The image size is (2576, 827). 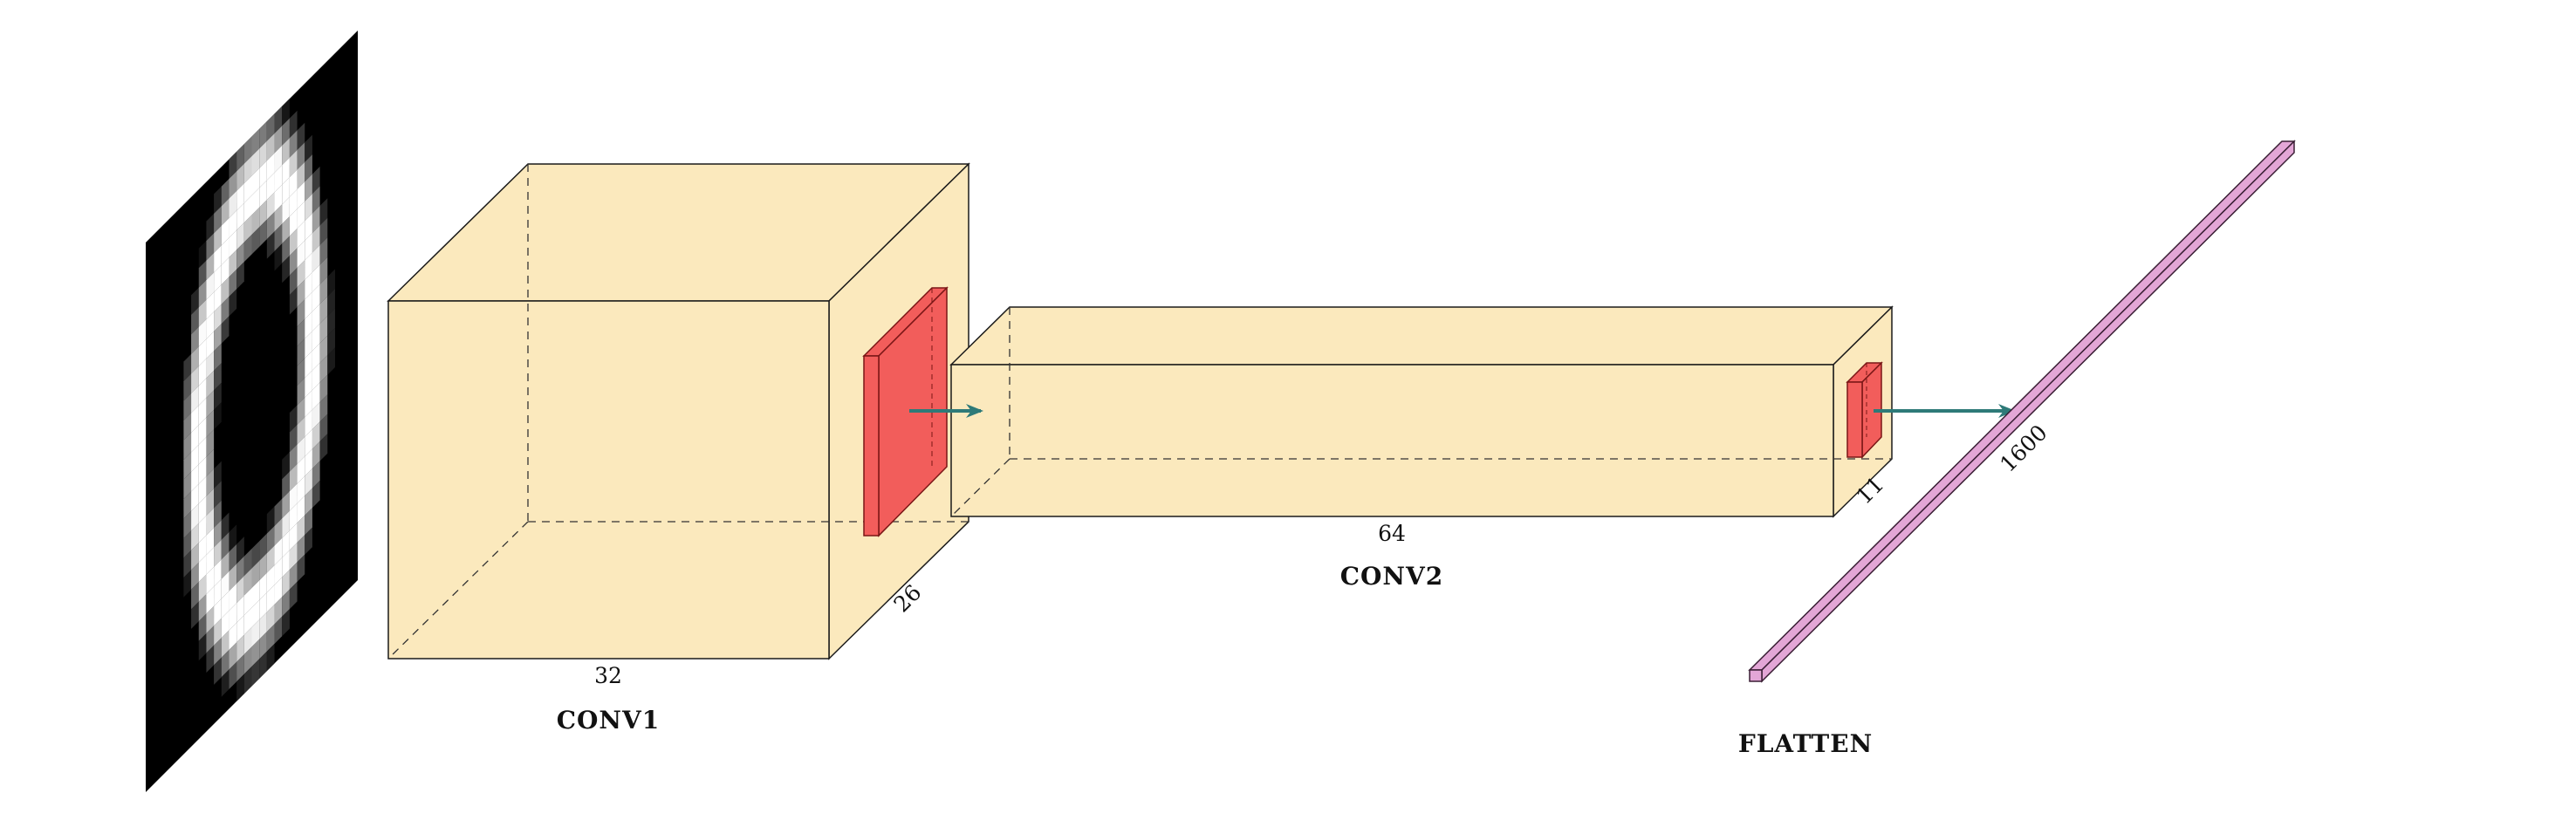 I want to click on conv1-front-face, so click(x=609, y=480).